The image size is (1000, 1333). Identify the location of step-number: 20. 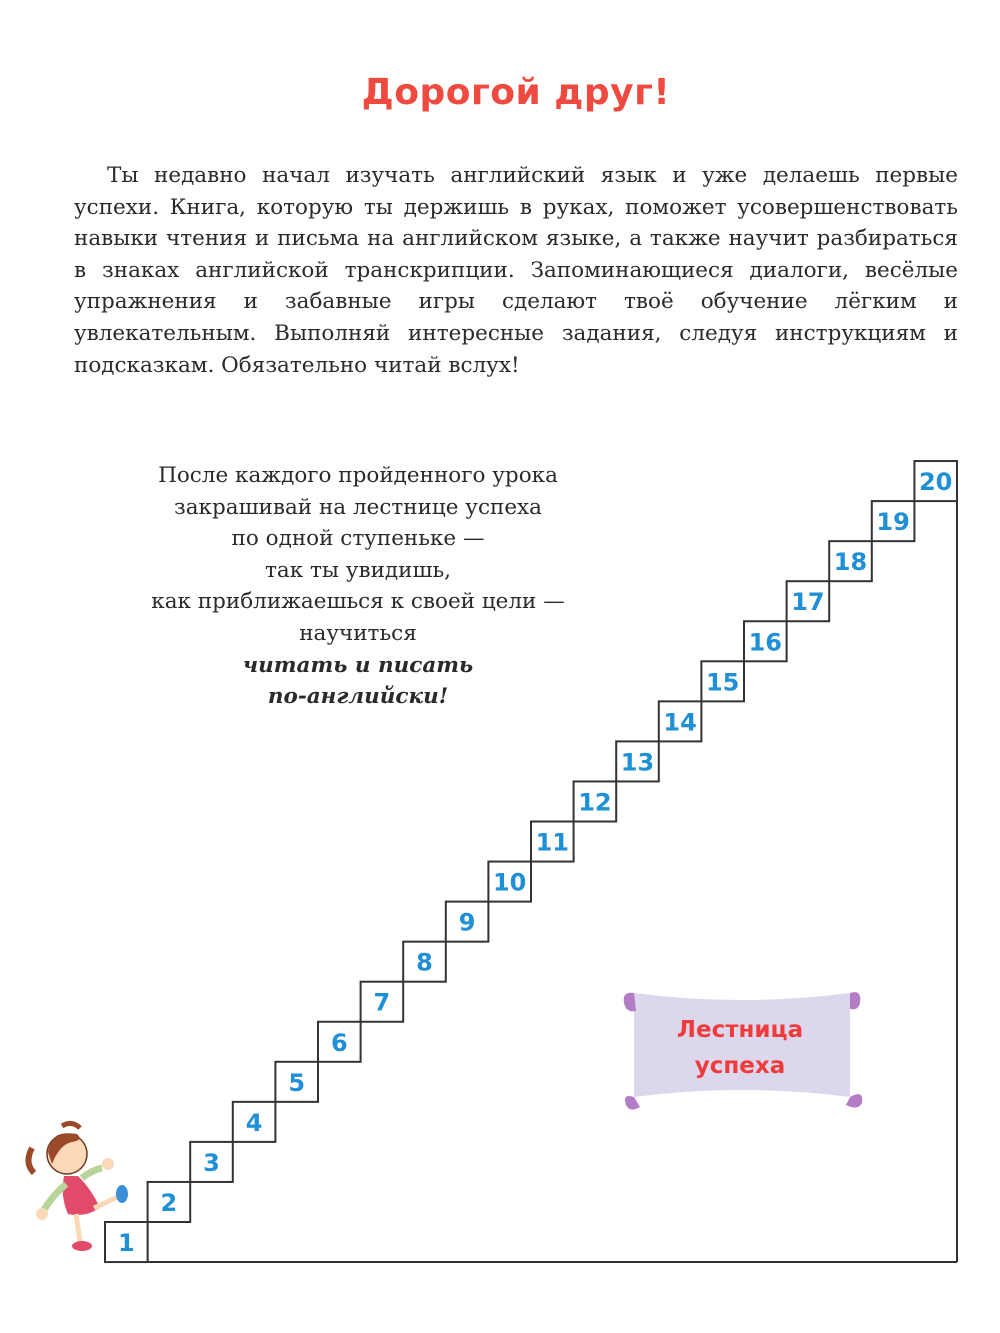
(935, 482).